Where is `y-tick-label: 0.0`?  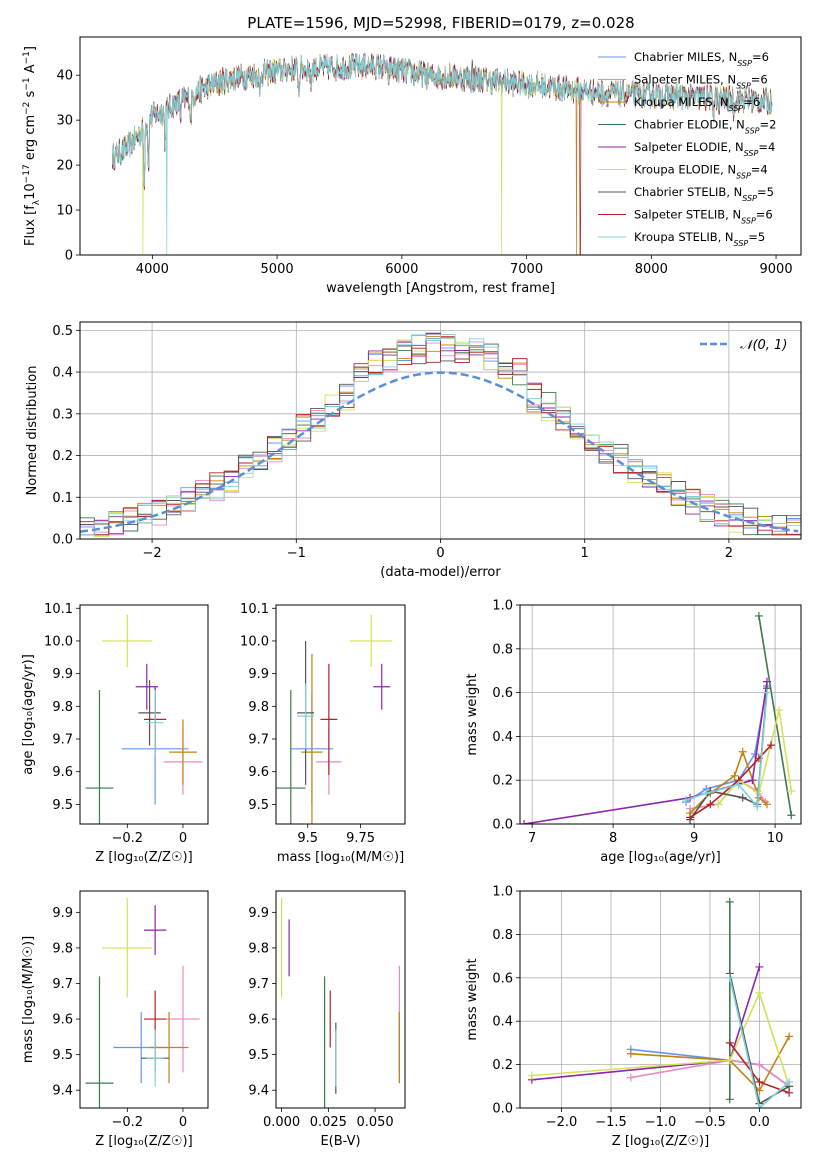
y-tick-label: 0.0 is located at coordinates (62, 540).